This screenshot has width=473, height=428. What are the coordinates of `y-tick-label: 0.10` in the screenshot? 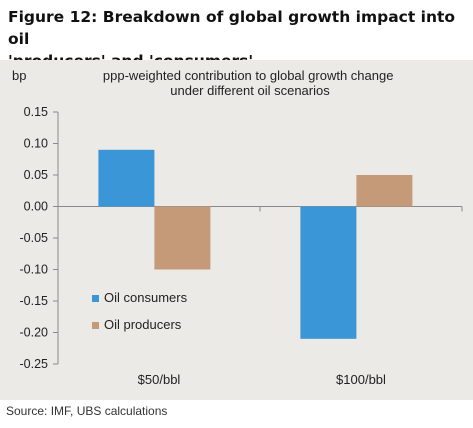 It's located at (36, 144).